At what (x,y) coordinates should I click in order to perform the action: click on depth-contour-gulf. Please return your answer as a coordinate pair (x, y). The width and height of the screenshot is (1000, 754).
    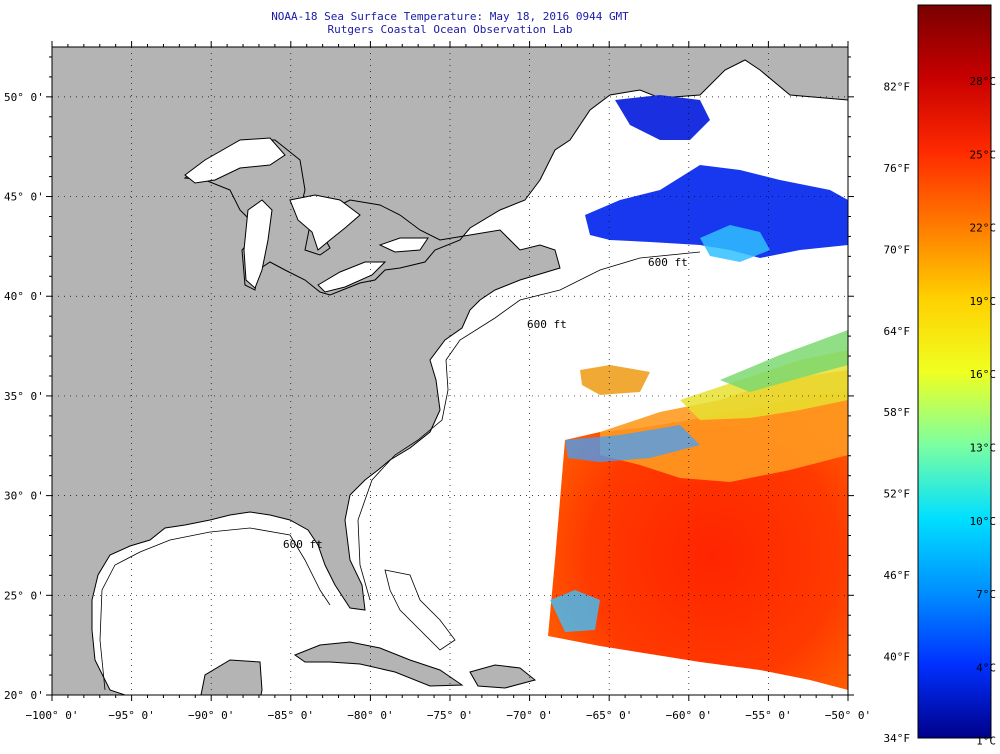
    Looking at the image, I should click on (215, 609).